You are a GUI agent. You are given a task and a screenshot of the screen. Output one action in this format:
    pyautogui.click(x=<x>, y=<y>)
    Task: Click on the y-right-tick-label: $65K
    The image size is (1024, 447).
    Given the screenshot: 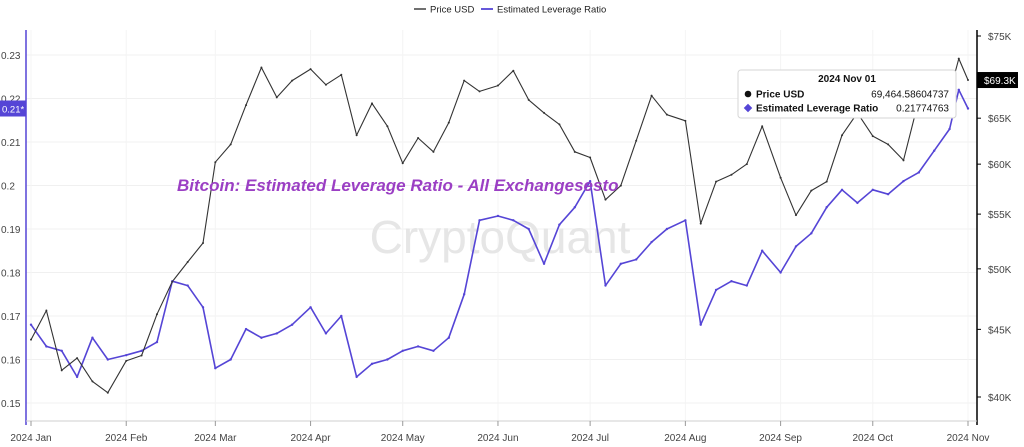 What is the action you would take?
    pyautogui.click(x=1000, y=119)
    